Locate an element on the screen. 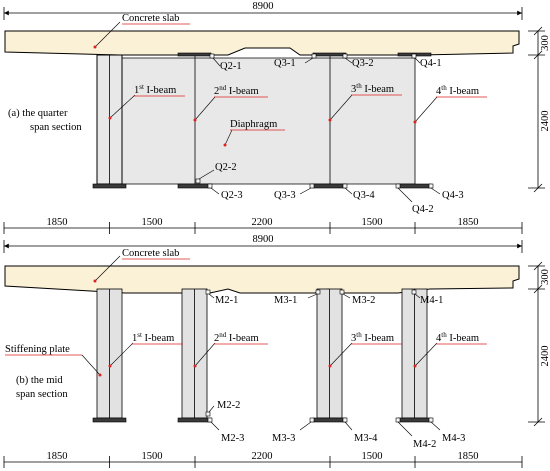 The height and width of the screenshot is (471, 550). gauge-label-q2-2: Q2-2 is located at coordinates (226, 167).